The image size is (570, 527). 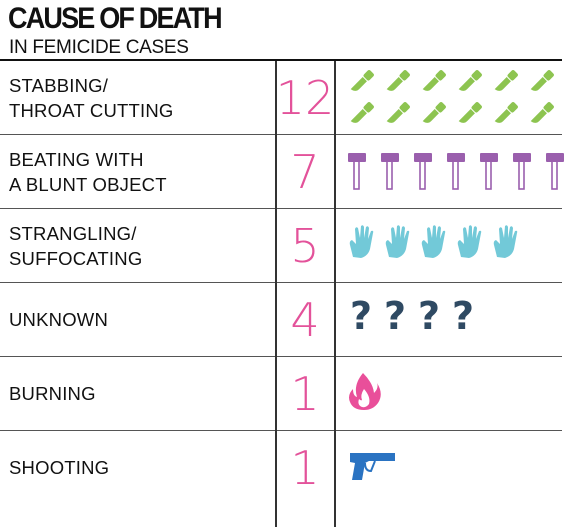 What do you see at coordinates (335, 294) in the screenshot?
I see `column-divider-right` at bounding box center [335, 294].